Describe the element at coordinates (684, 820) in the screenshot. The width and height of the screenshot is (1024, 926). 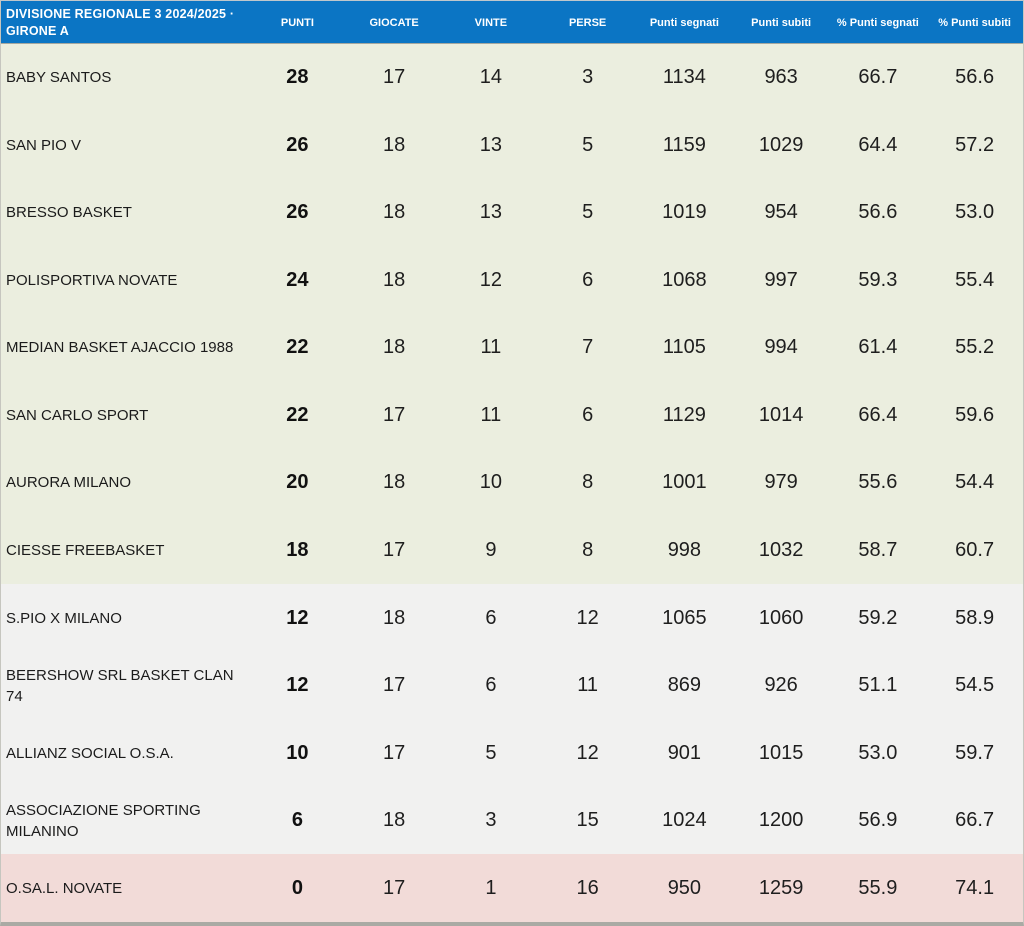
I see `cell-punti-segnati: 1024` at that location.